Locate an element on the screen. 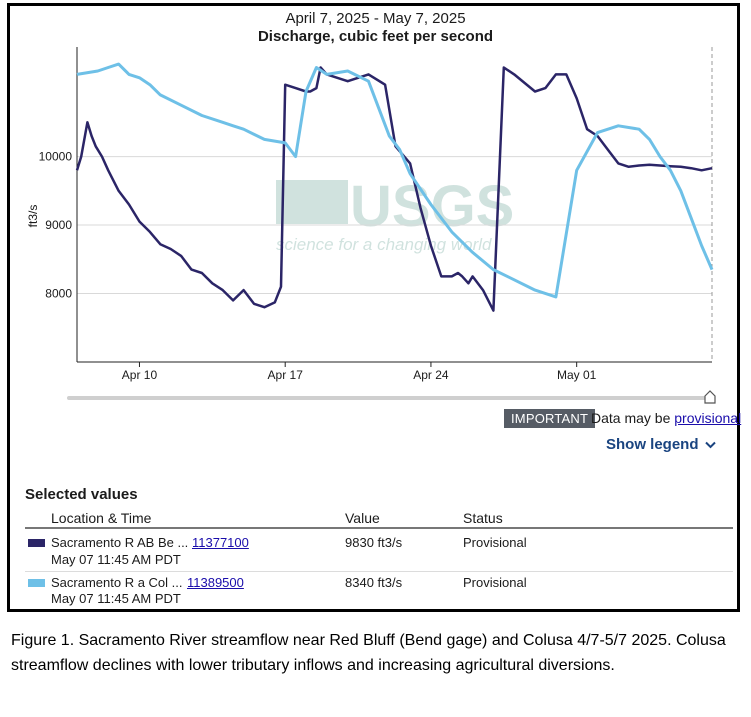  y-tick-label: 8000 is located at coordinates (58, 294).